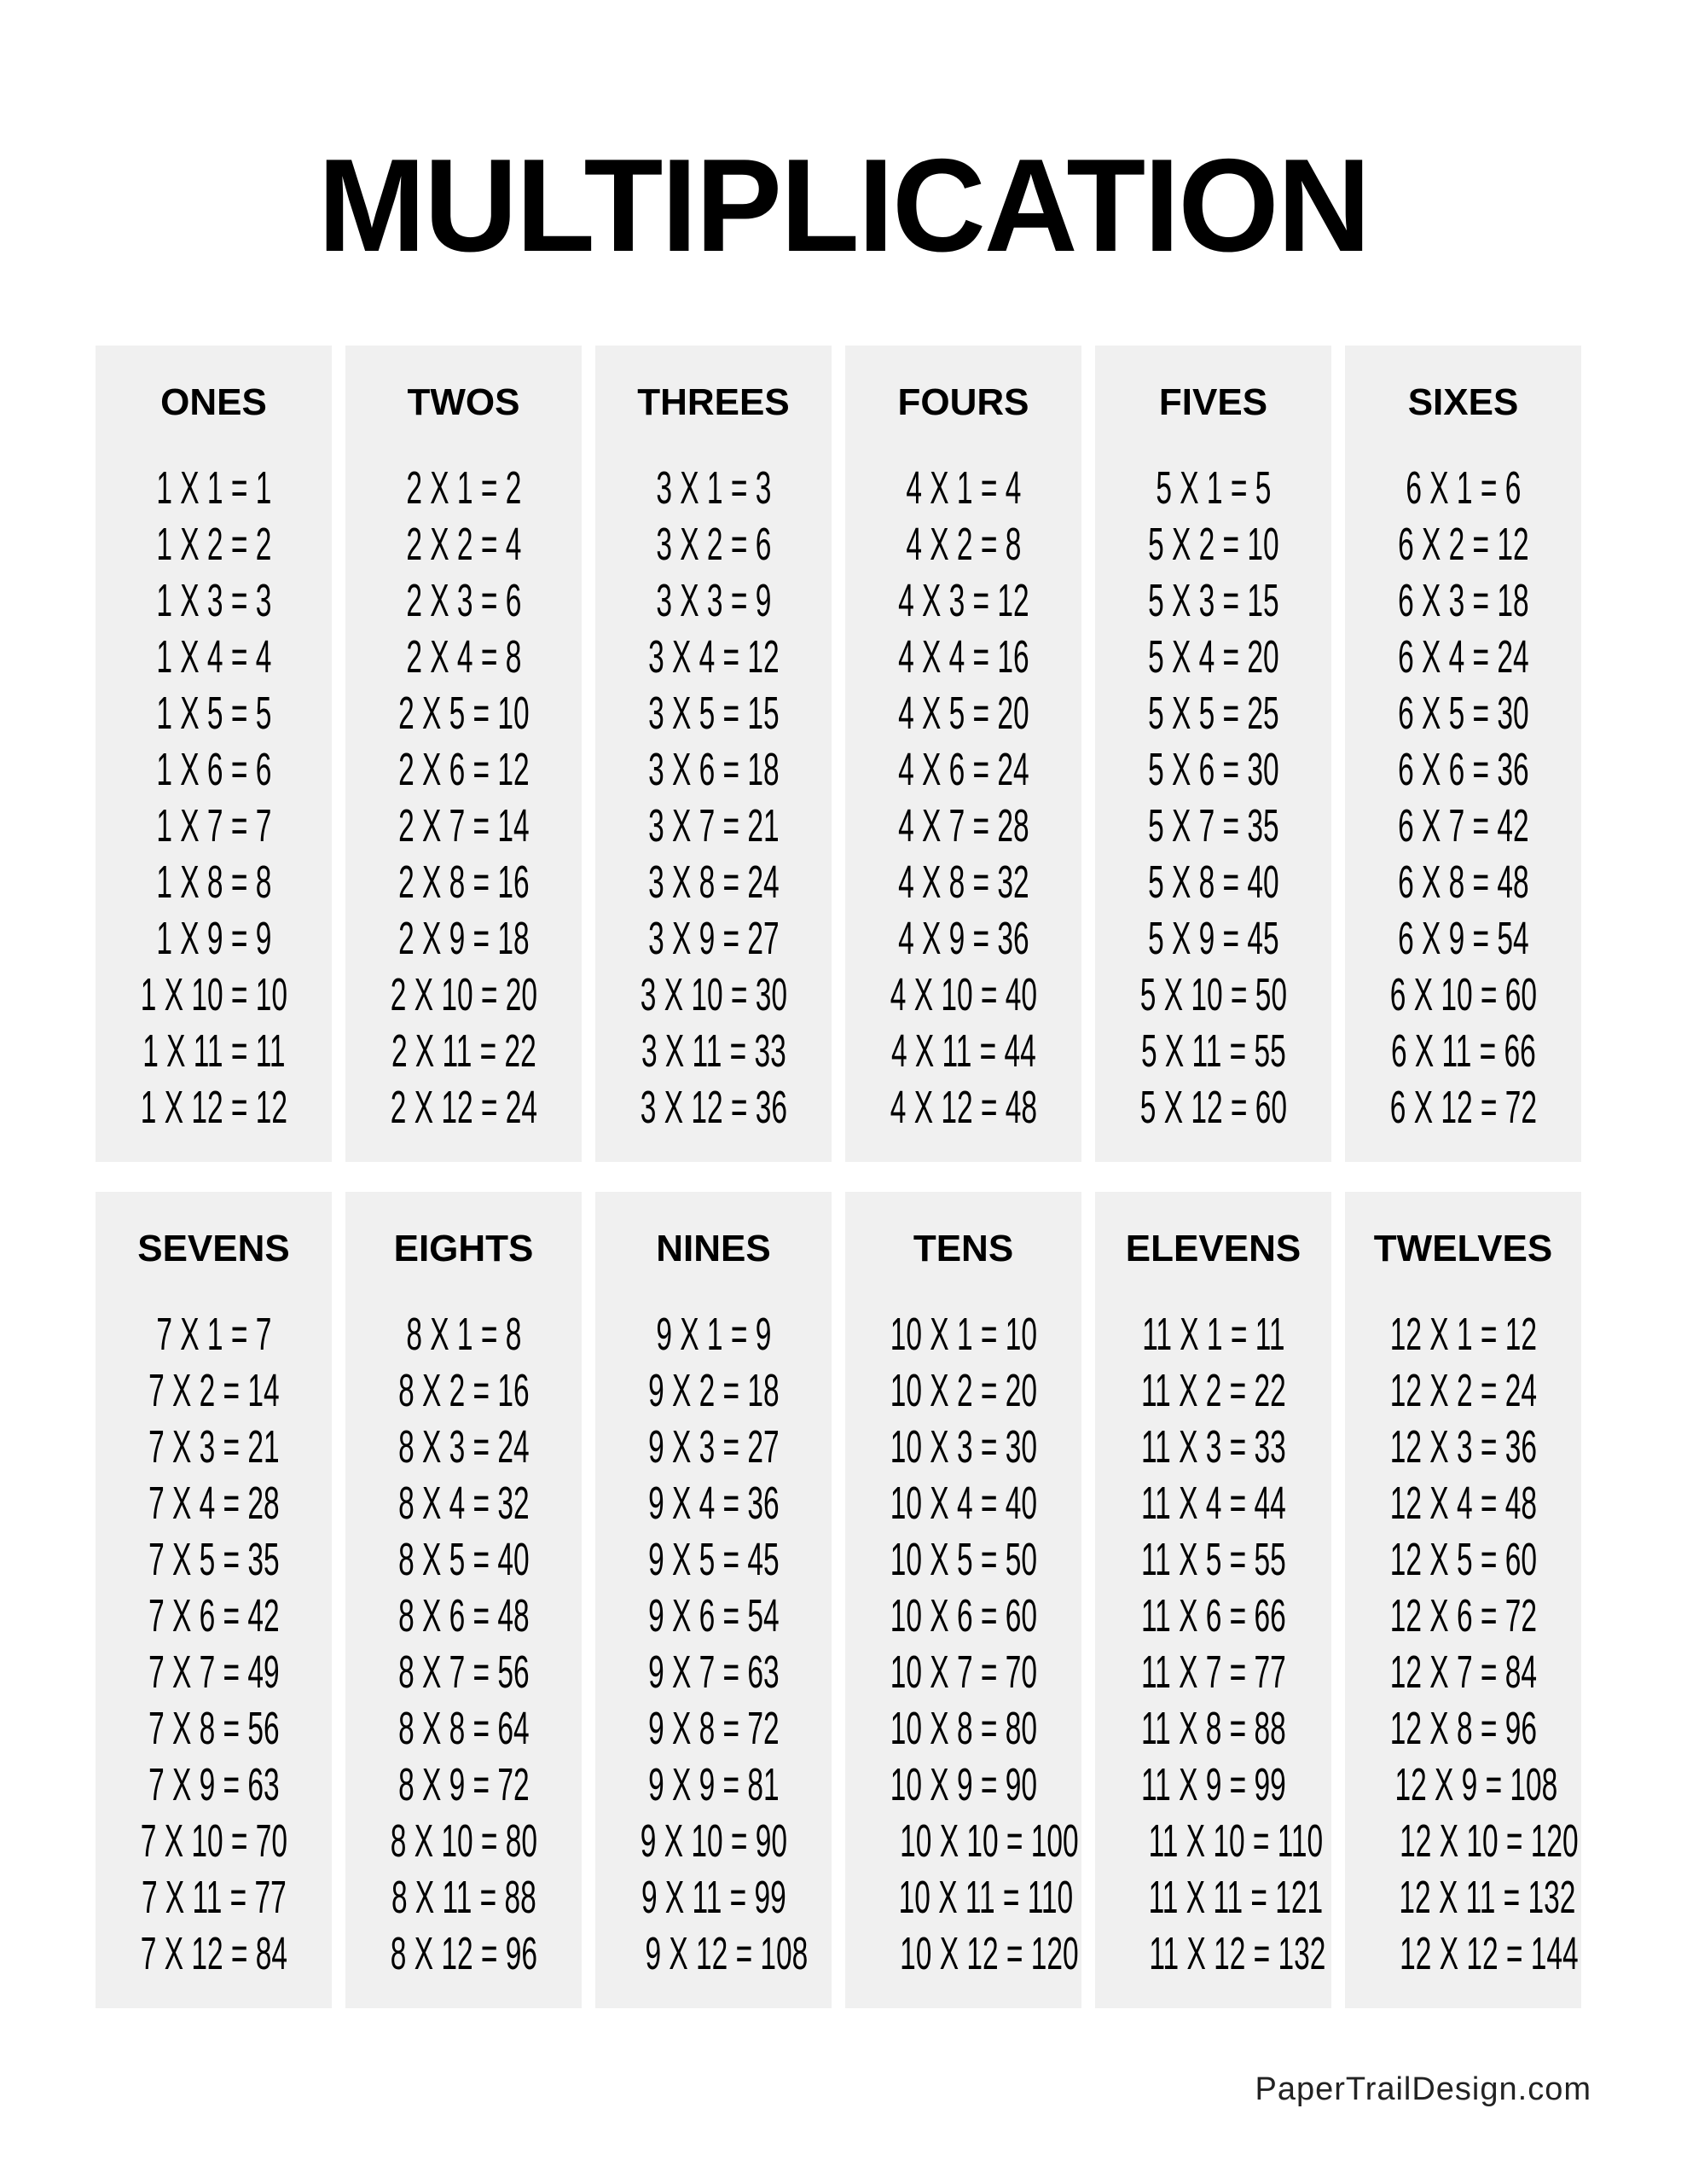 The height and width of the screenshot is (2184, 1687). I want to click on equation-text: 7 X 8 = 56, so click(214, 1729).